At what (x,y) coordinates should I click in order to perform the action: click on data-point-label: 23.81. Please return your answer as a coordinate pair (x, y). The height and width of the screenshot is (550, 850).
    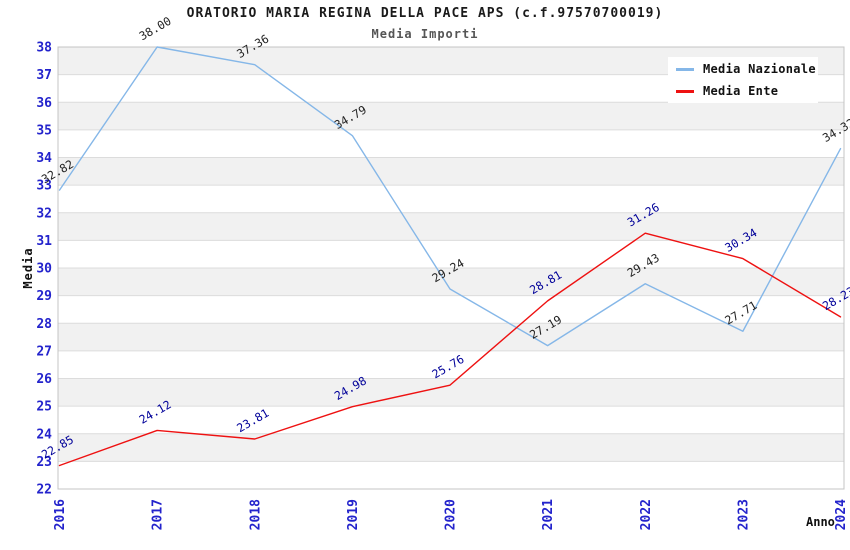
    Looking at the image, I should click on (252, 420).